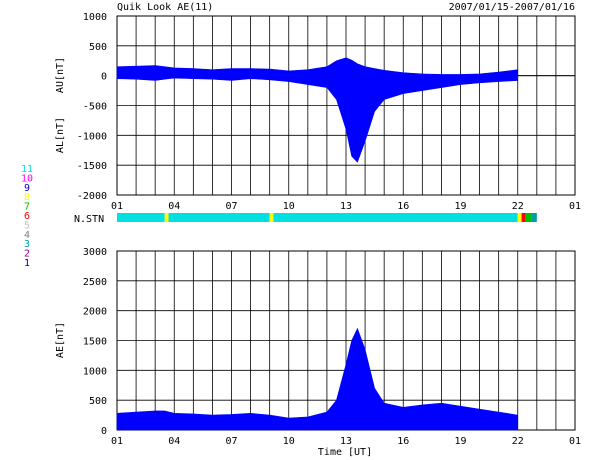 Image resolution: width=590 pixels, height=460 pixels. Describe the element at coordinates (92, 166) in the screenshot. I see `y-tick-label: -1500` at that location.